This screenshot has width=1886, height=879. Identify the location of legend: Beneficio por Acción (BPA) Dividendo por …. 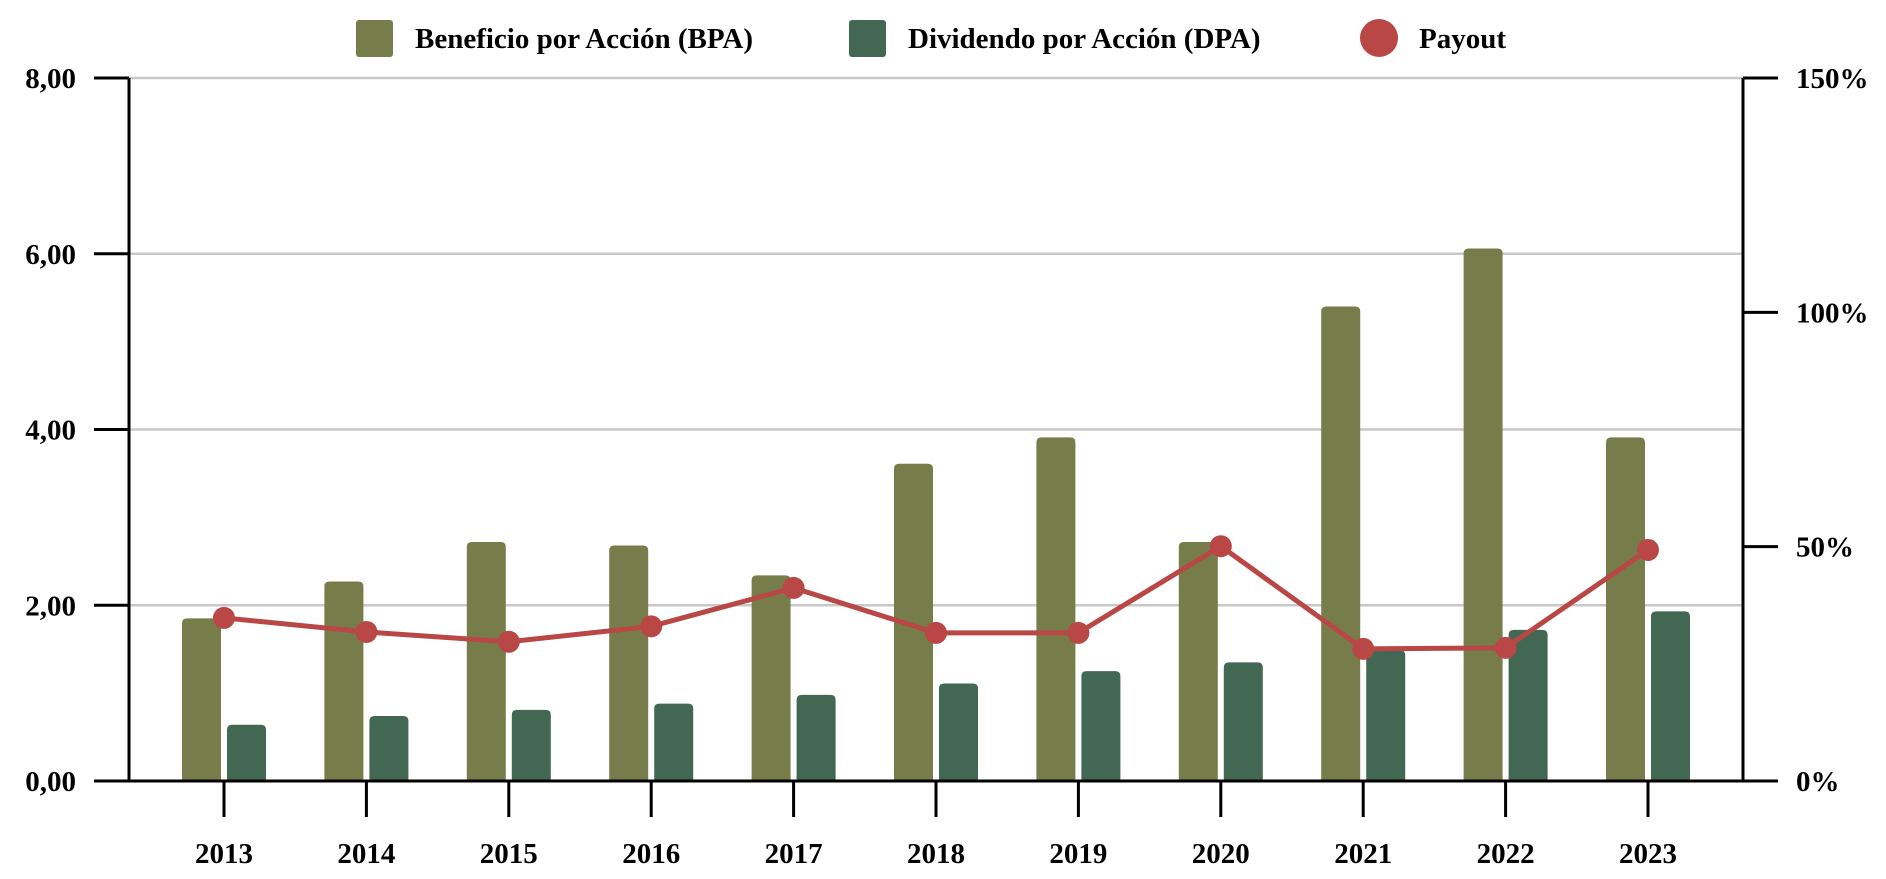
(931, 38).